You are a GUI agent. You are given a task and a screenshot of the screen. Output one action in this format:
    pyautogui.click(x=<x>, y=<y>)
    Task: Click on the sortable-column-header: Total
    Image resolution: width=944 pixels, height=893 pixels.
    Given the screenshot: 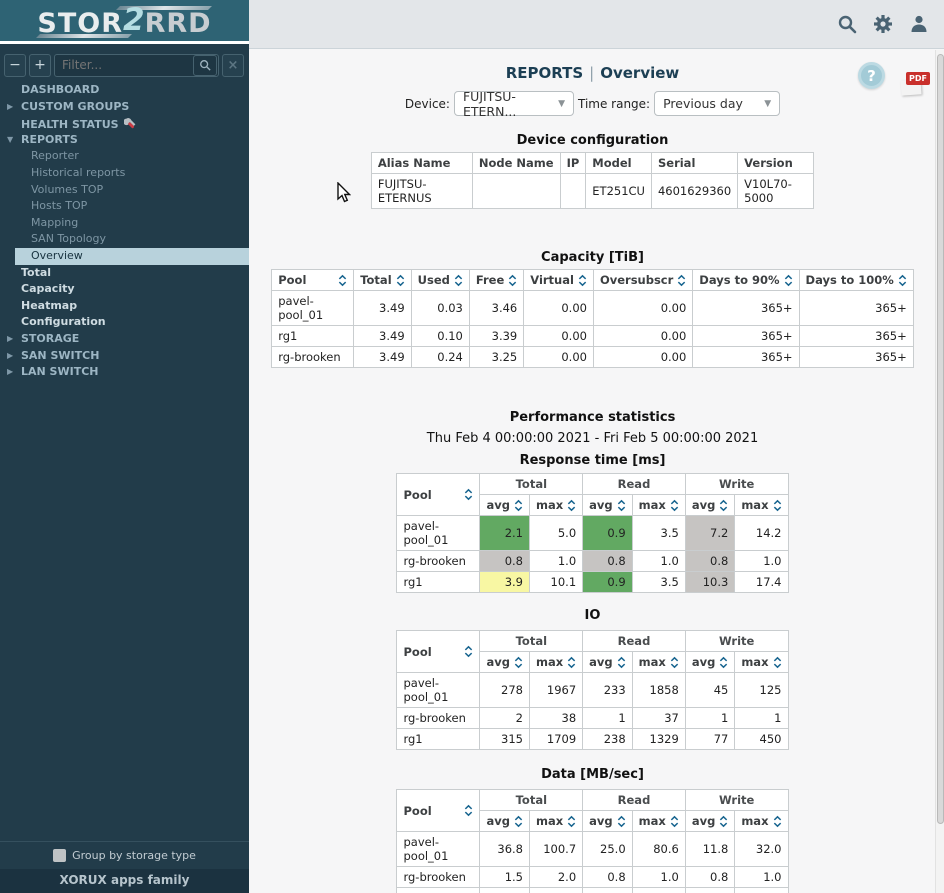 What is the action you would take?
    pyautogui.click(x=382, y=280)
    